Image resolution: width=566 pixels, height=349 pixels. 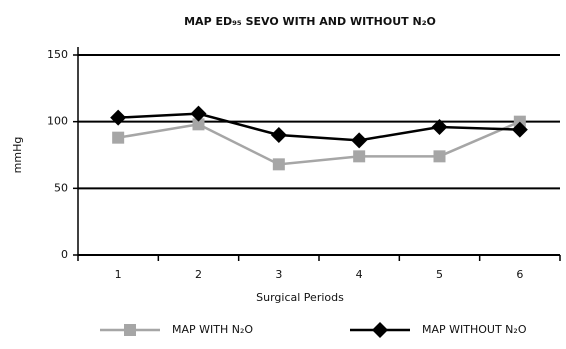 I want to click on y-tick-label: 0, so click(x=64, y=254).